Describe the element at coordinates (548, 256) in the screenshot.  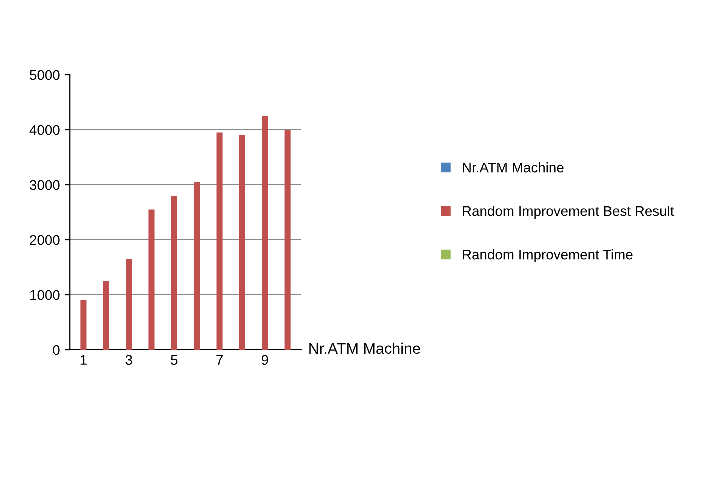
I see `legend-label: Random Improvement Time` at that location.